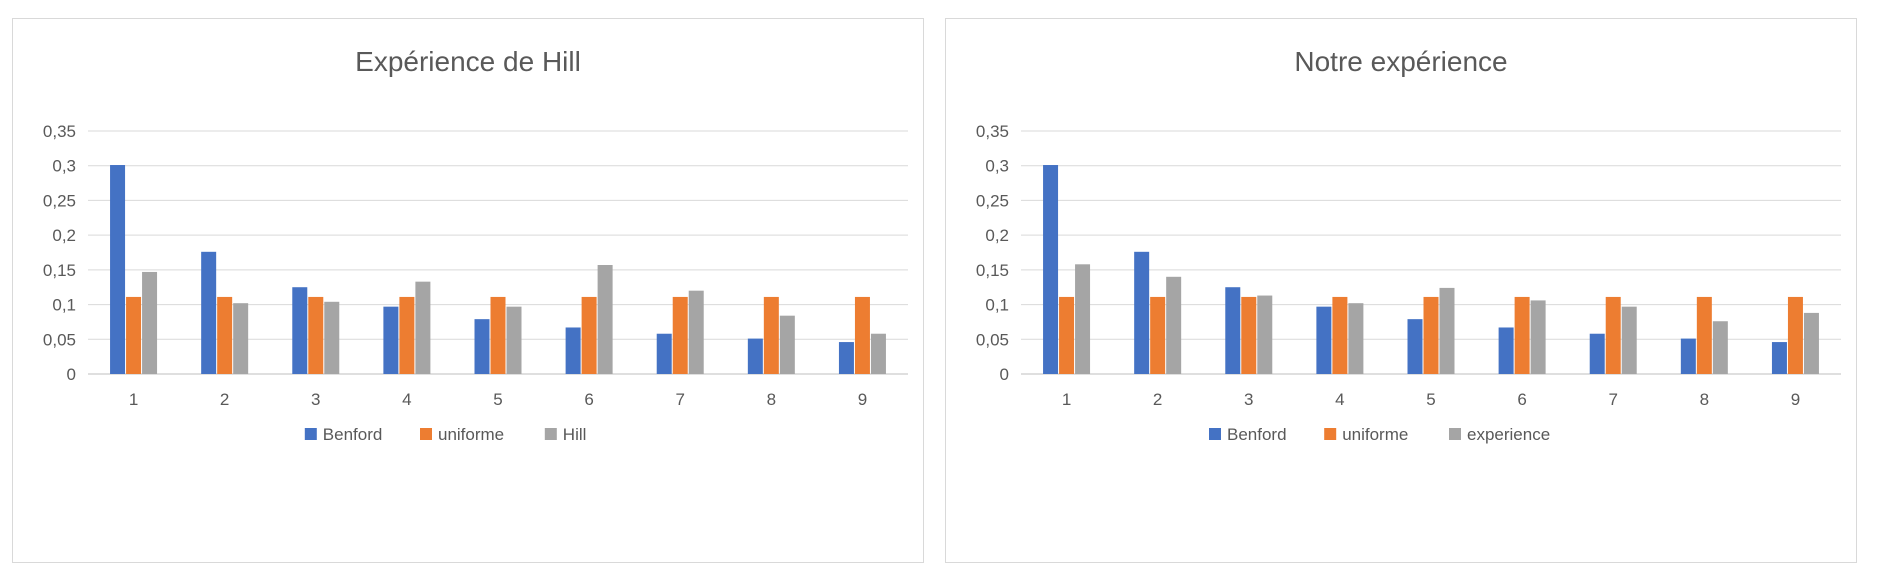 The height and width of the screenshot is (586, 1884). What do you see at coordinates (992, 339) in the screenshot?
I see `y-tick-label: 0,05` at bounding box center [992, 339].